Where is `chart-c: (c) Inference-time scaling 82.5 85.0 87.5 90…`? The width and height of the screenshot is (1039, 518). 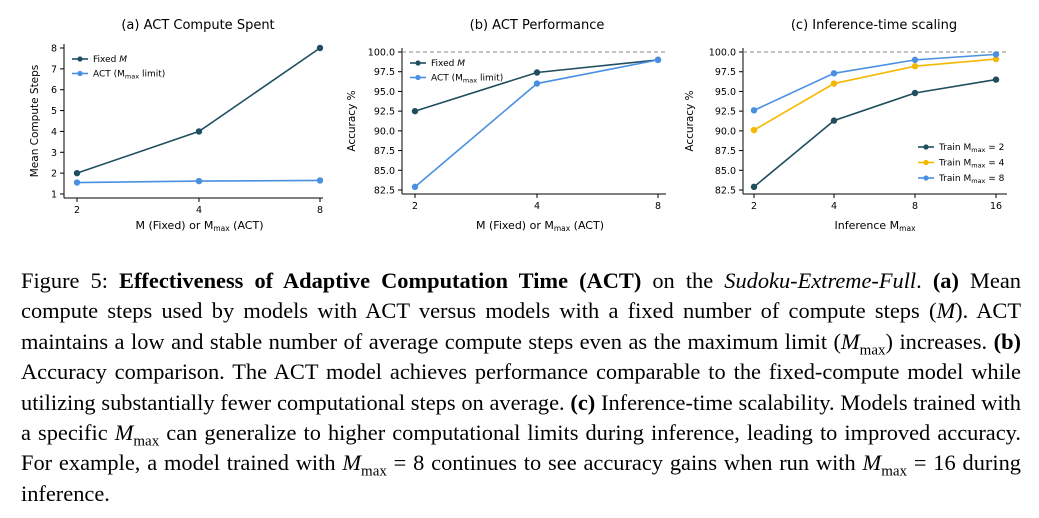
chart-c: (c) Inference-time scaling 82.5 85.0 87.5 90… is located at coordinates (845, 125).